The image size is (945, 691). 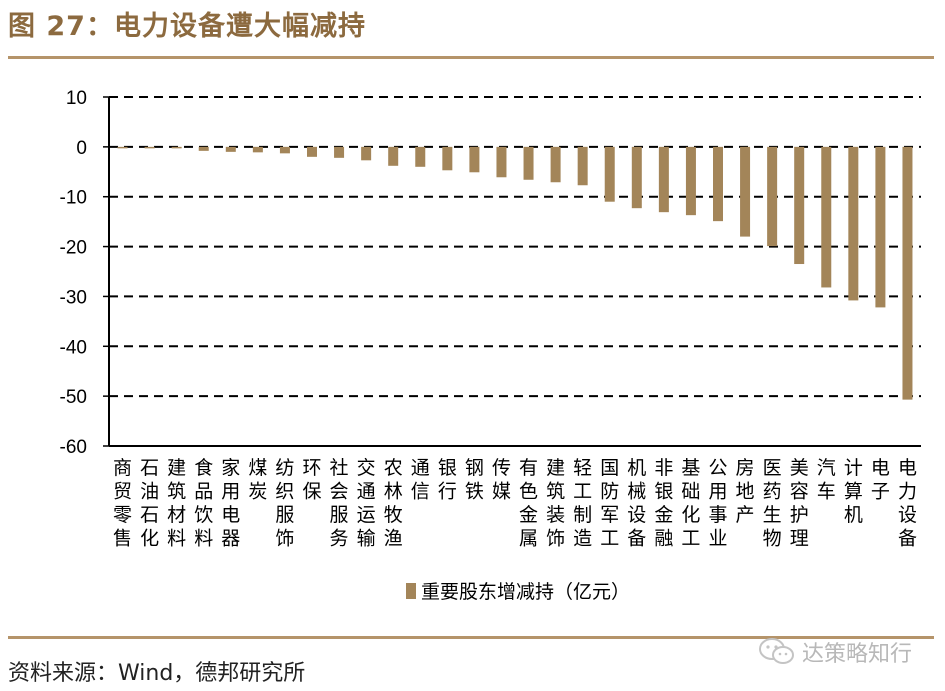 What do you see at coordinates (609, 503) in the screenshot?
I see `x-tick-label: 国防军工` at bounding box center [609, 503].